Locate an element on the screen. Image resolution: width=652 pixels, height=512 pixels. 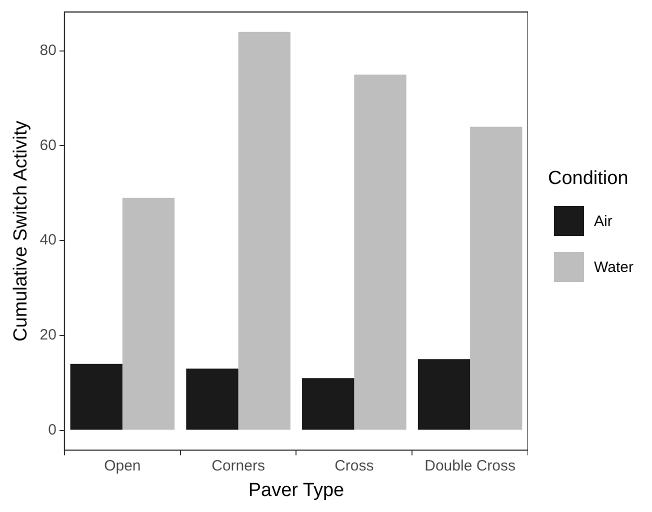
x-tick-label: Double Cross is located at coordinates (470, 465).